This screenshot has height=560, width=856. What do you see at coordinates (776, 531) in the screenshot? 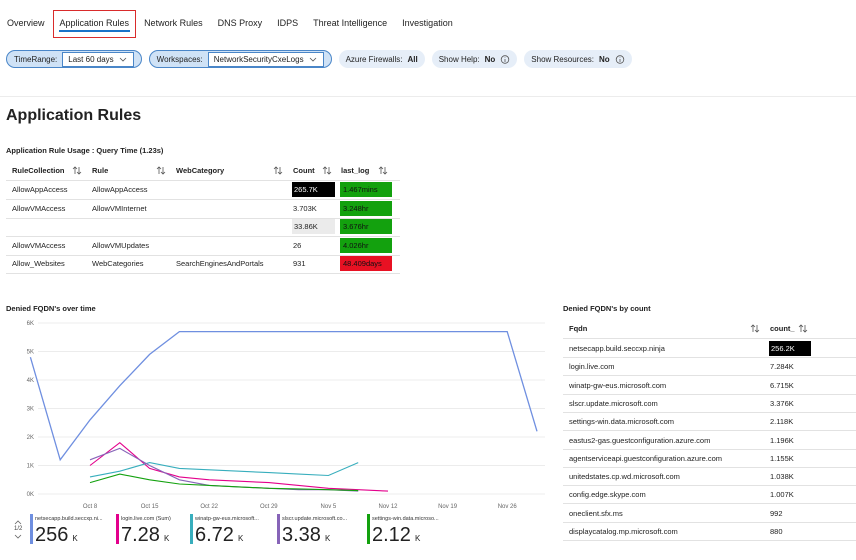
I see `table-cell: 880` at bounding box center [776, 531].